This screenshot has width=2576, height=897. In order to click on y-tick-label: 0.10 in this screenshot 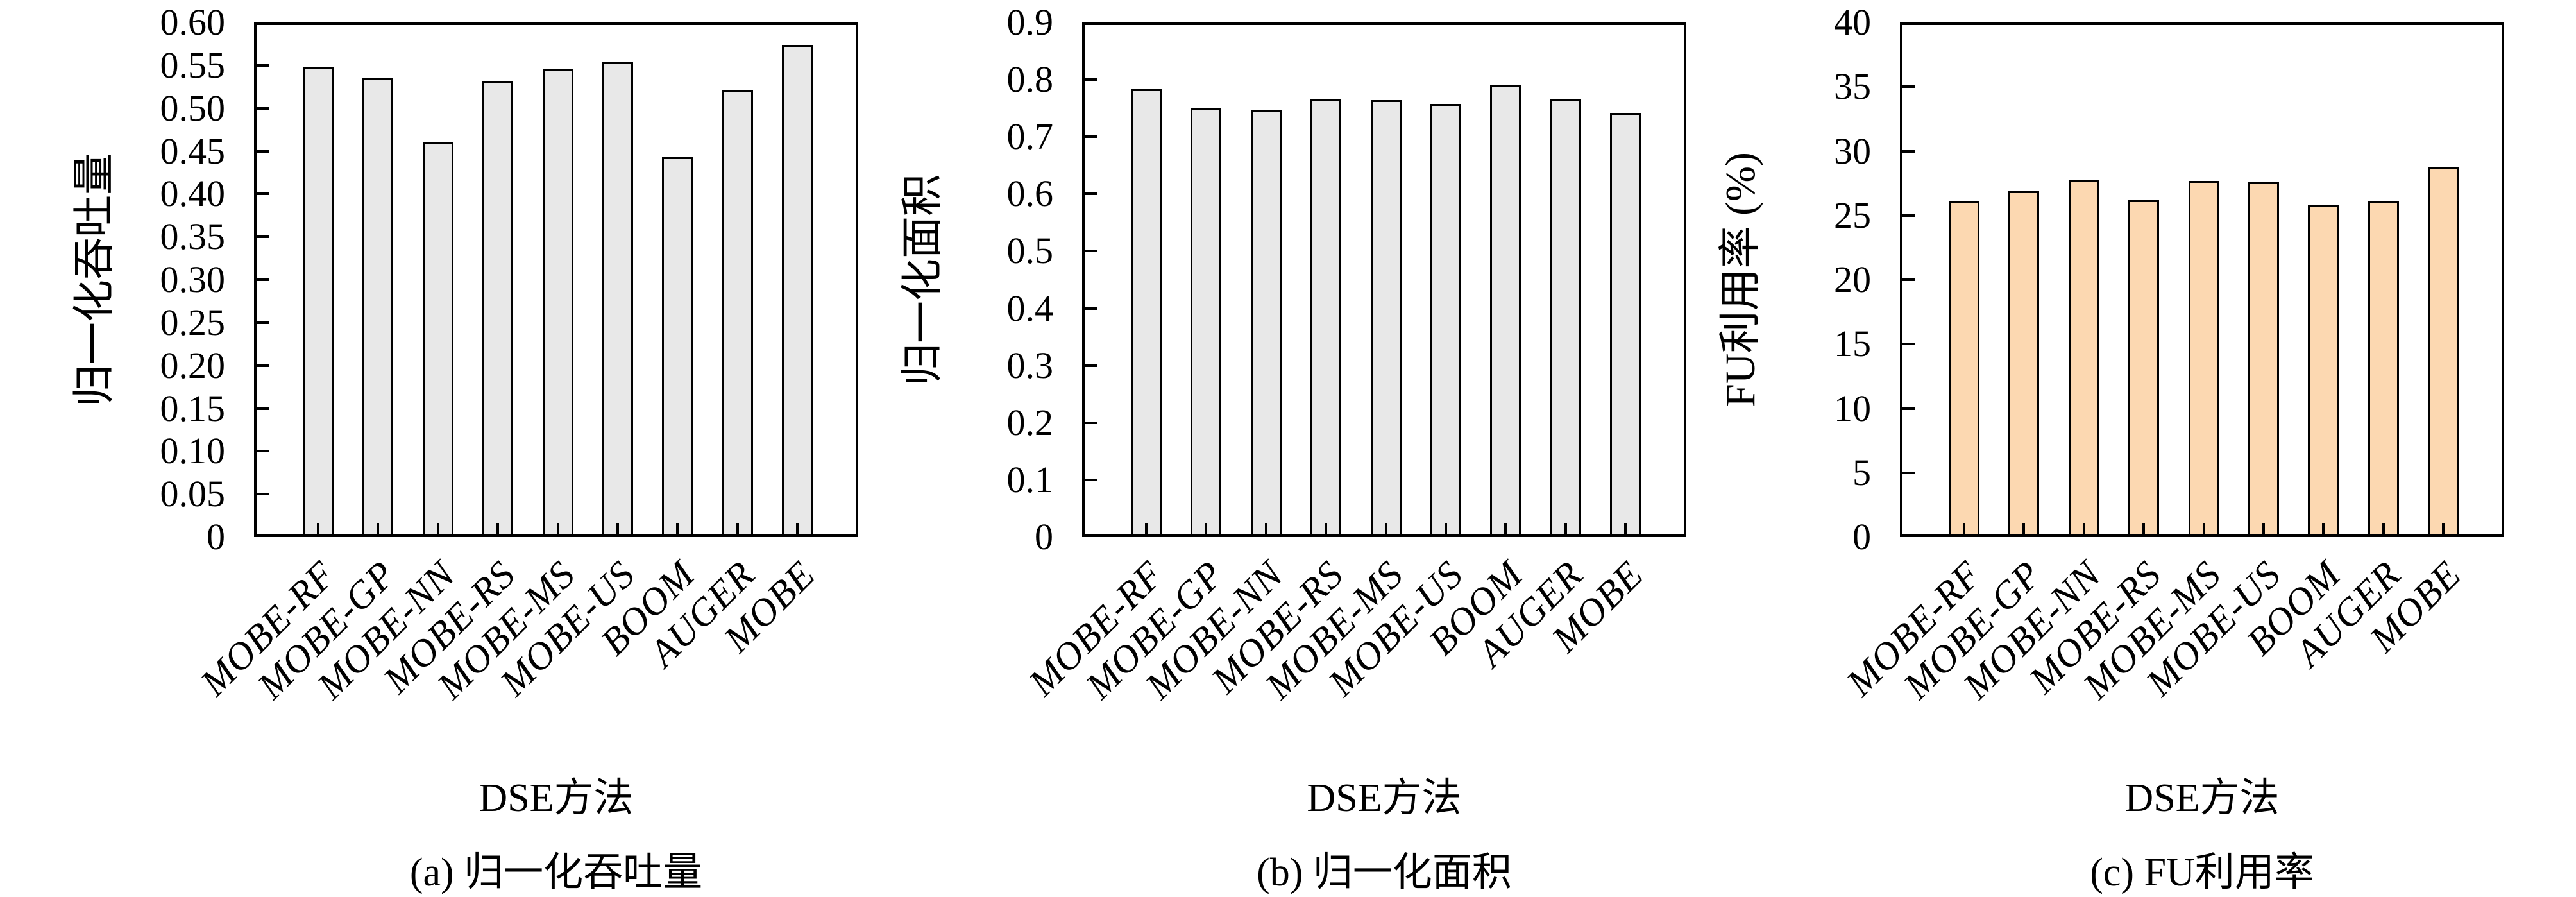, I will do `click(193, 451)`.